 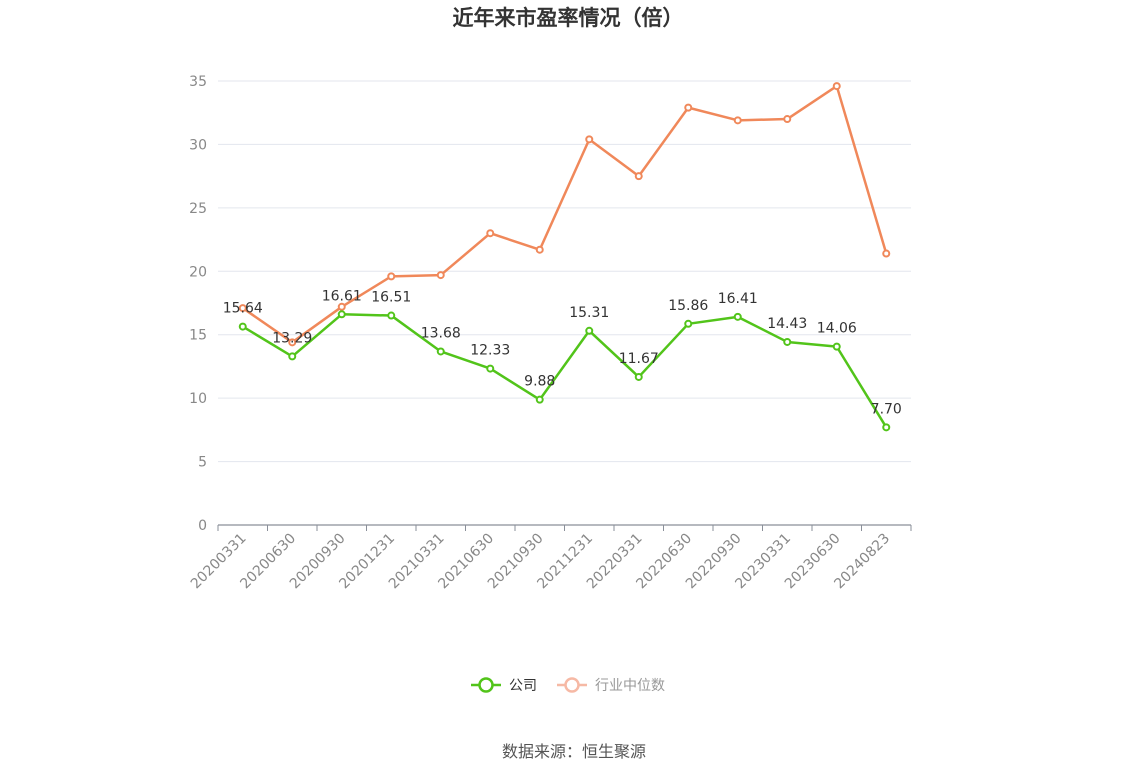 What do you see at coordinates (630, 686) in the screenshot?
I see `legend-label: 行业中位数` at bounding box center [630, 686].